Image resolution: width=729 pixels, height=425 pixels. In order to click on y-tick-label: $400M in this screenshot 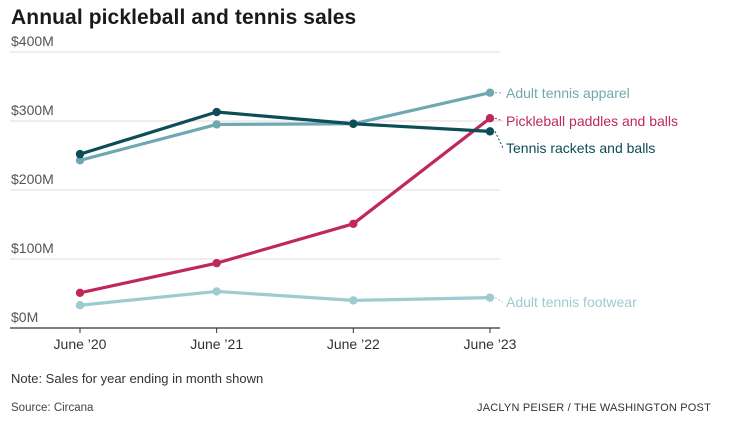, I will do `click(32, 41)`.